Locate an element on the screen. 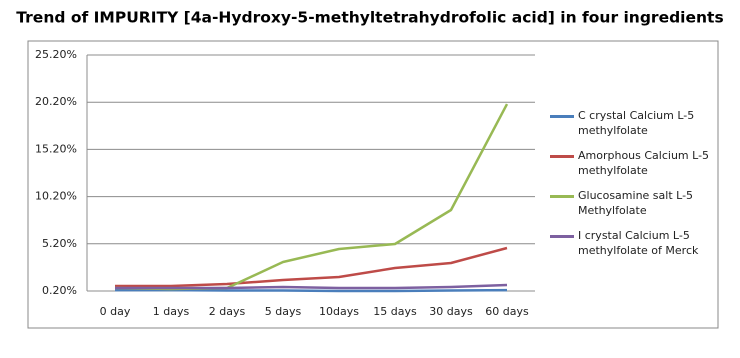 The width and height of the screenshot is (740, 358). legend-label: Glucosamine salt L-5 Methylfolate is located at coordinates (636, 203).